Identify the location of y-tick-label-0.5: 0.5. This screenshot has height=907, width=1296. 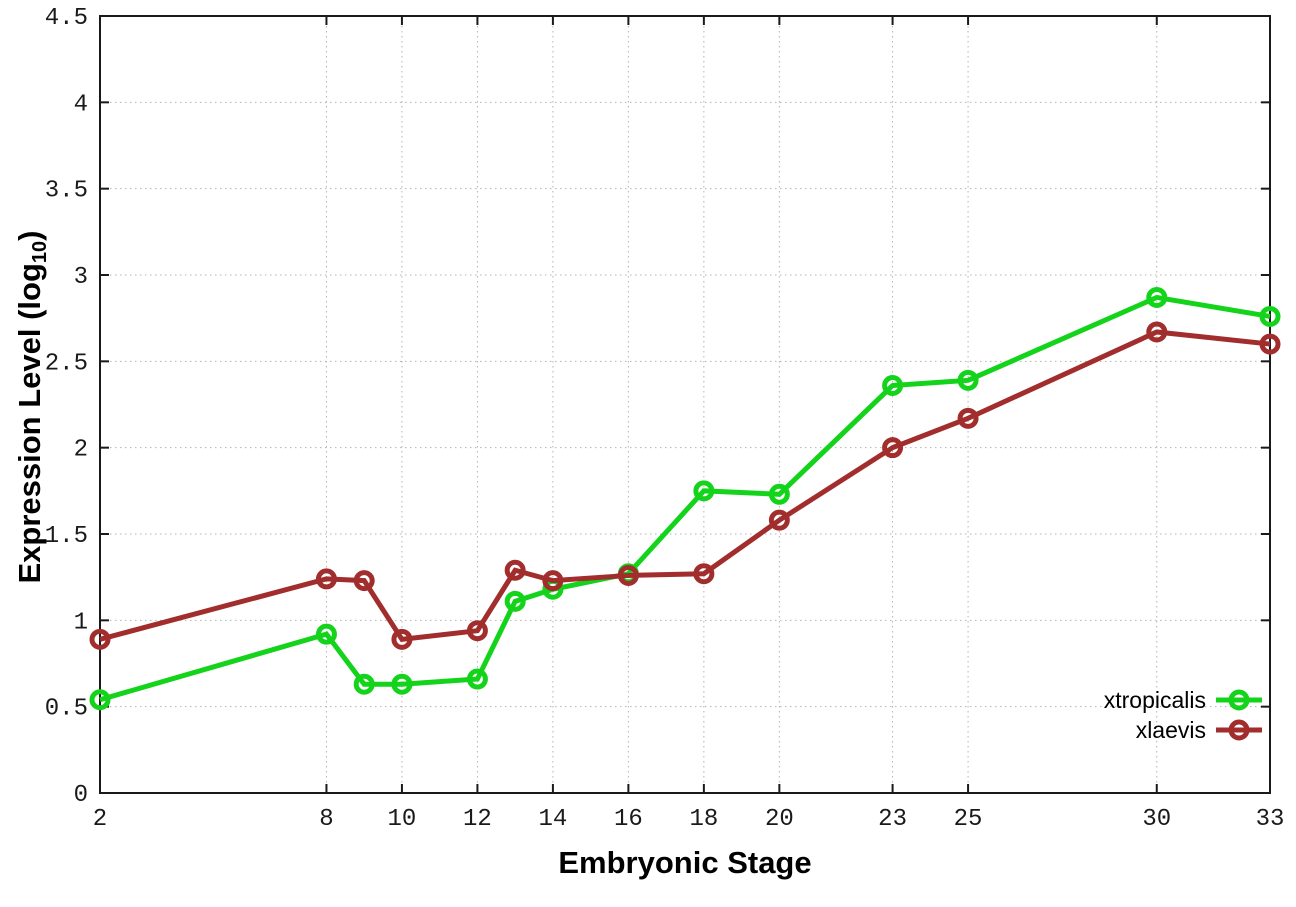
(66, 709).